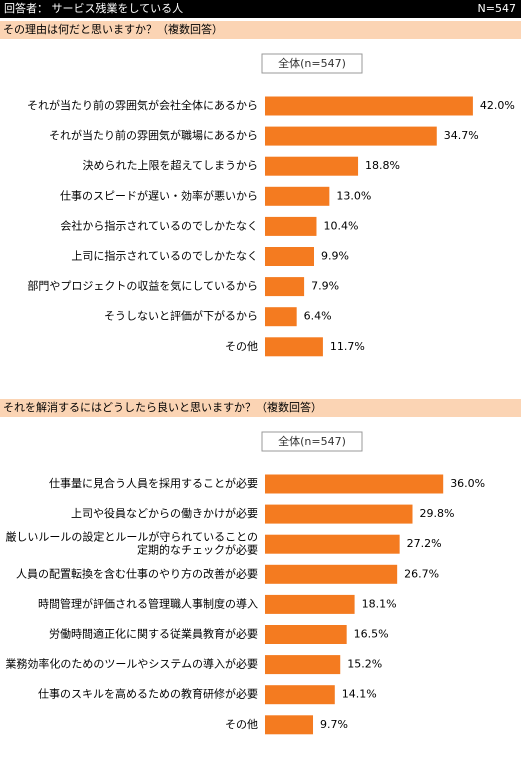 The height and width of the screenshot is (765, 521). Describe the element at coordinates (461, 135) in the screenshot. I see `value-label: 34.7%` at that location.